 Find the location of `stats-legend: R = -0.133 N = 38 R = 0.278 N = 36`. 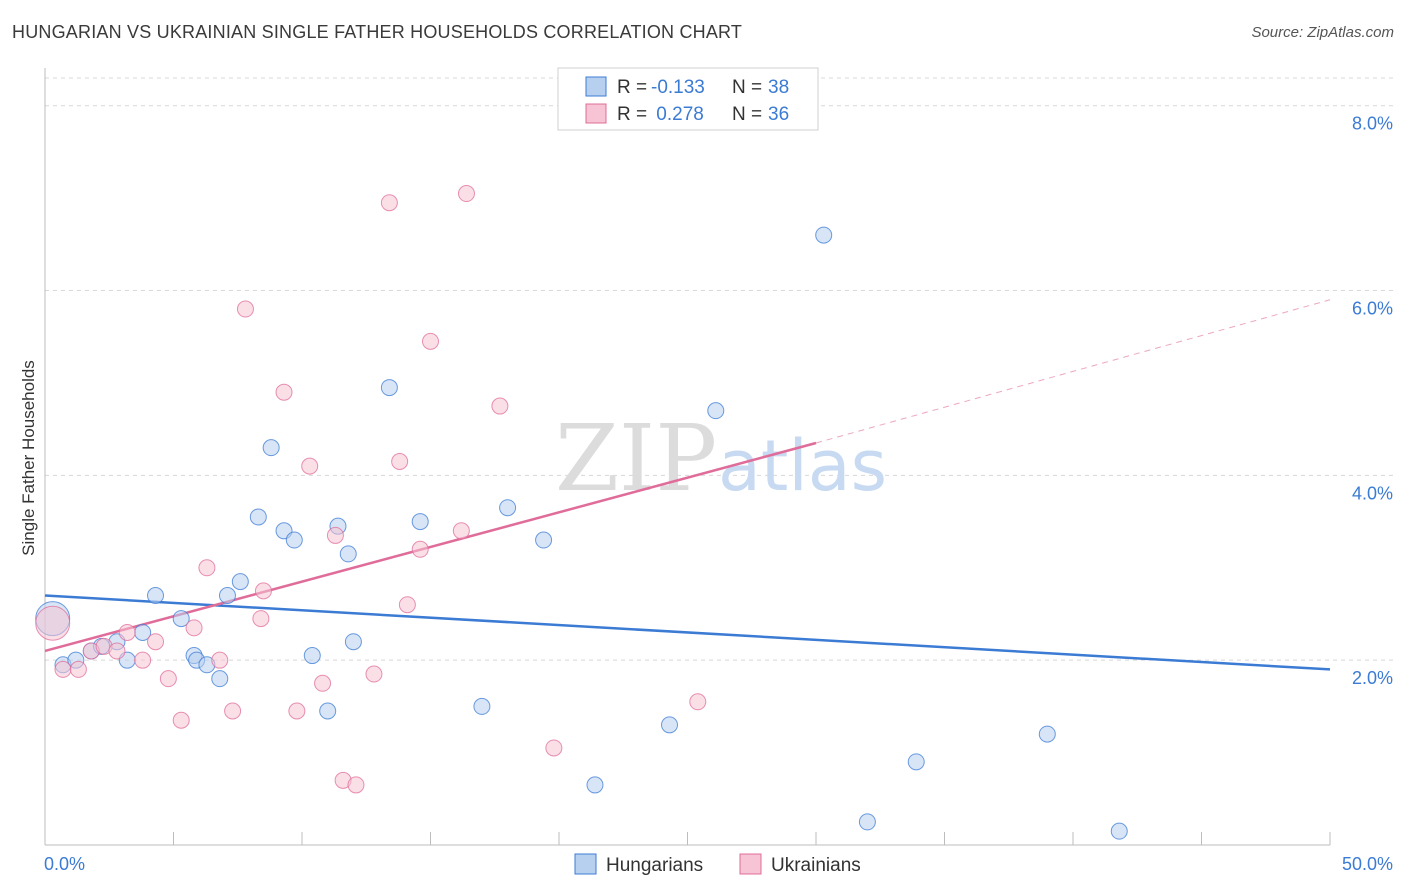

stats-legend: R = -0.133 N = 38 R = 0.278 N = 36 is located at coordinates (688, 99).